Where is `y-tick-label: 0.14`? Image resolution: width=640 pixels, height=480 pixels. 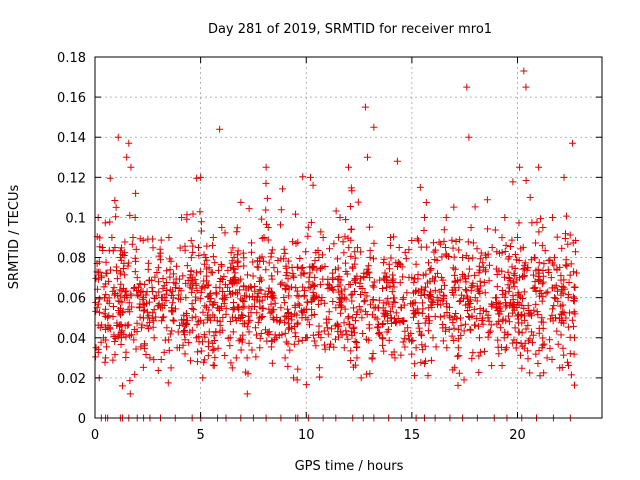
y-tick-label: 0.14 is located at coordinates (71, 138).